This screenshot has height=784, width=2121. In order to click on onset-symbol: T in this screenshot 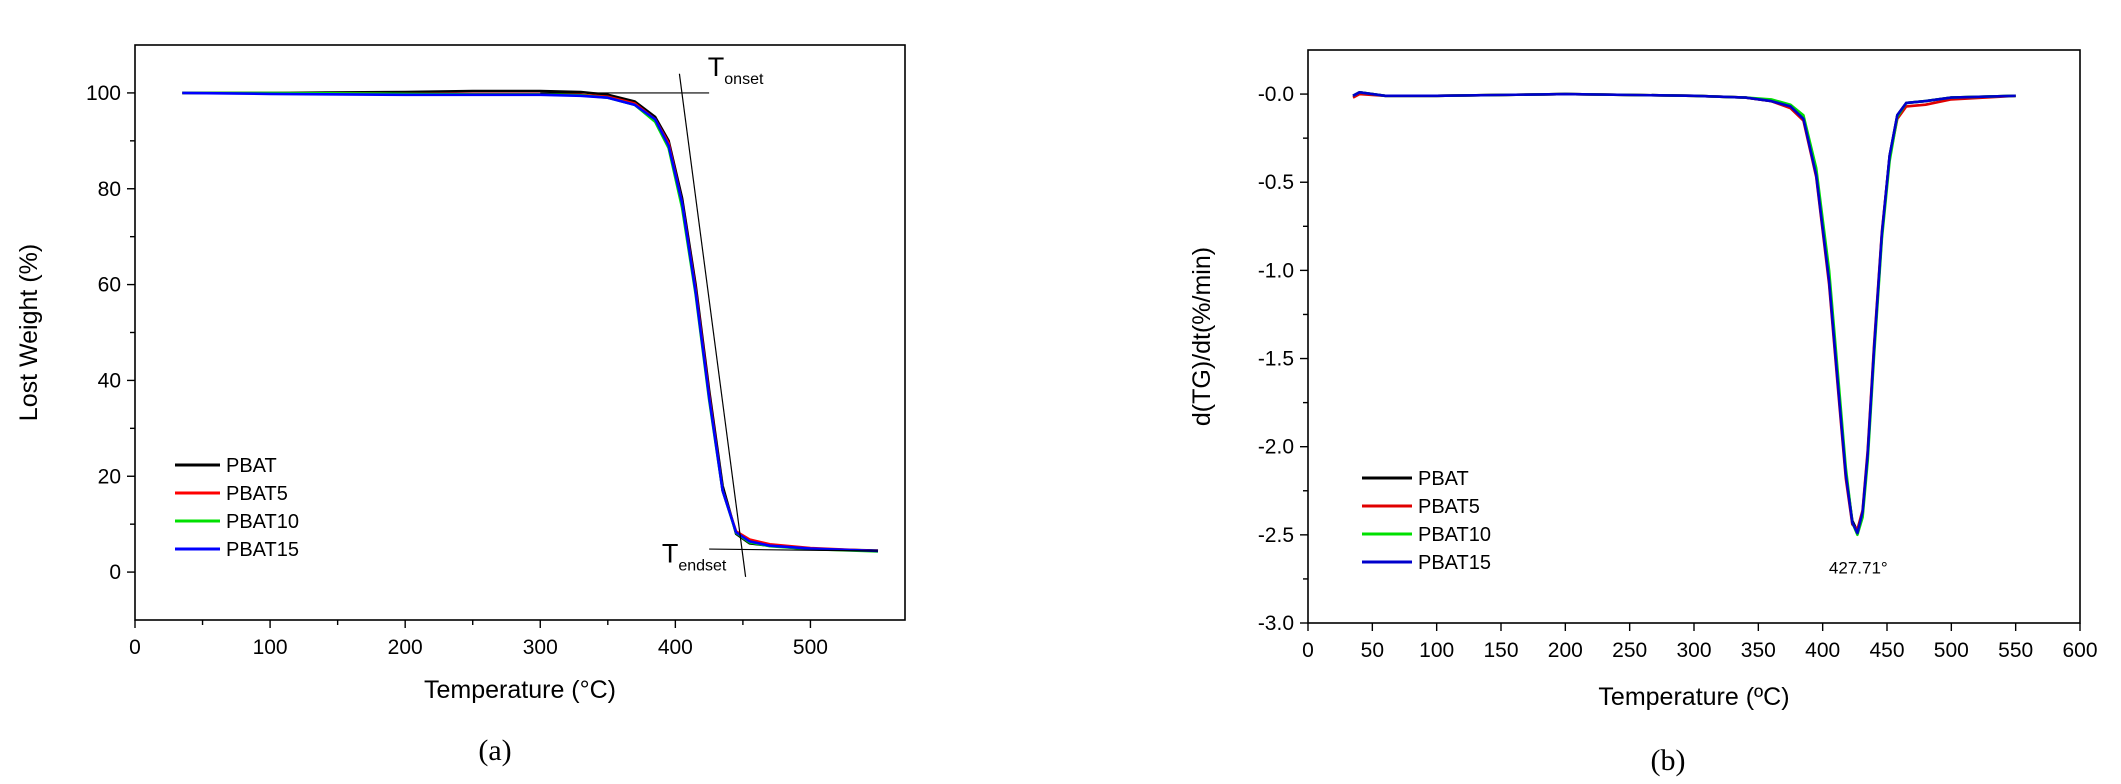, I will do `click(716, 67)`.